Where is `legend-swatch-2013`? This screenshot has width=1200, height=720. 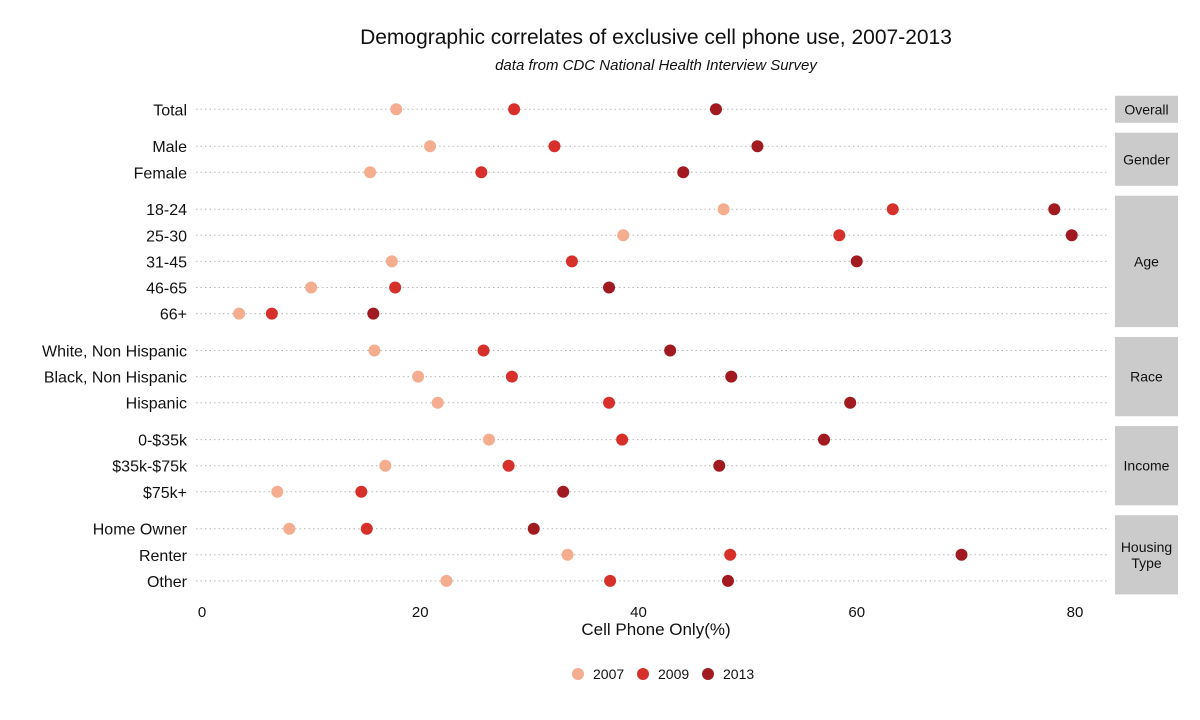
legend-swatch-2013 is located at coordinates (708, 674).